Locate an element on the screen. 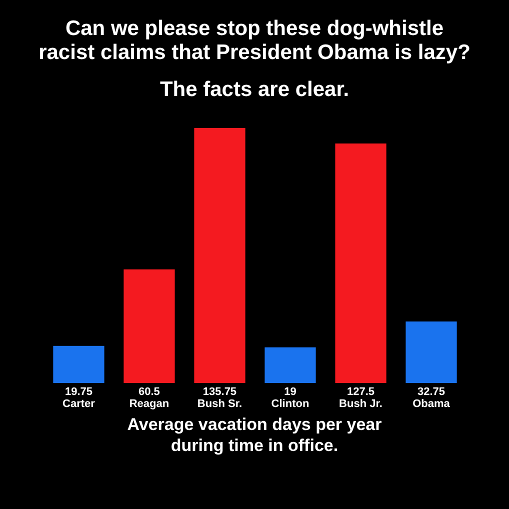  x-tick-label: Obama is located at coordinates (431, 404).